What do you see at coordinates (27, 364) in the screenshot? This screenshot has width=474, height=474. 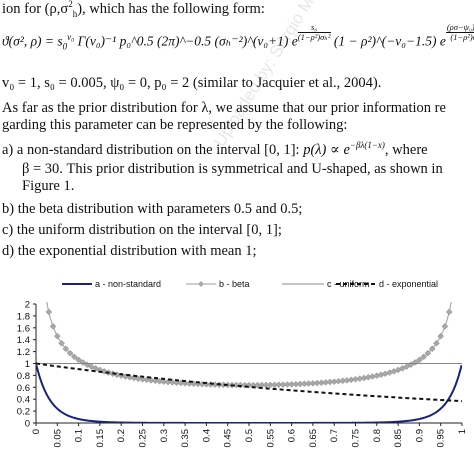 I see `y-tick-label: 1` at bounding box center [27, 364].